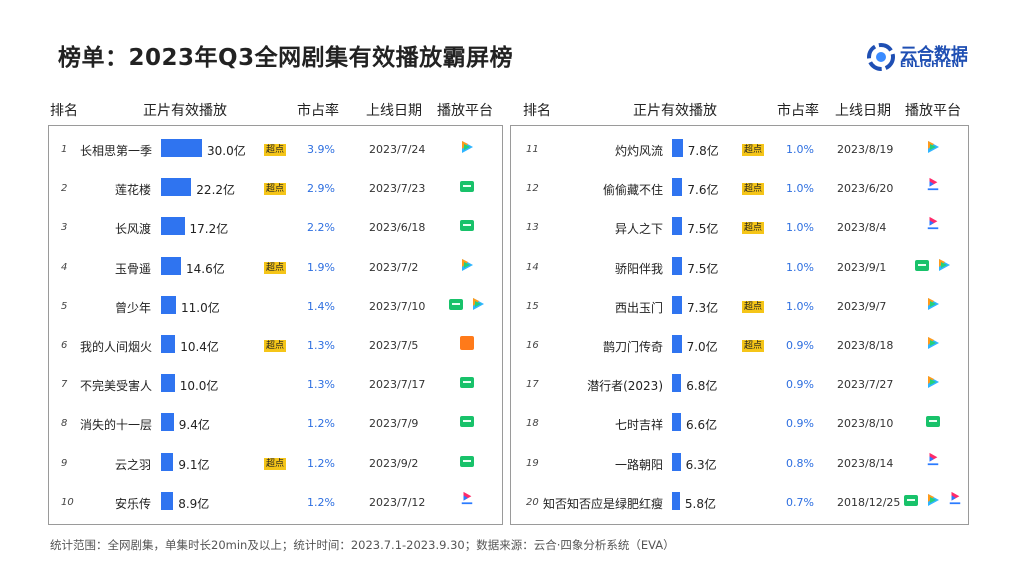 The image size is (1024, 576). Describe the element at coordinates (532, 502) in the screenshot. I see `rank-number: 20` at that location.